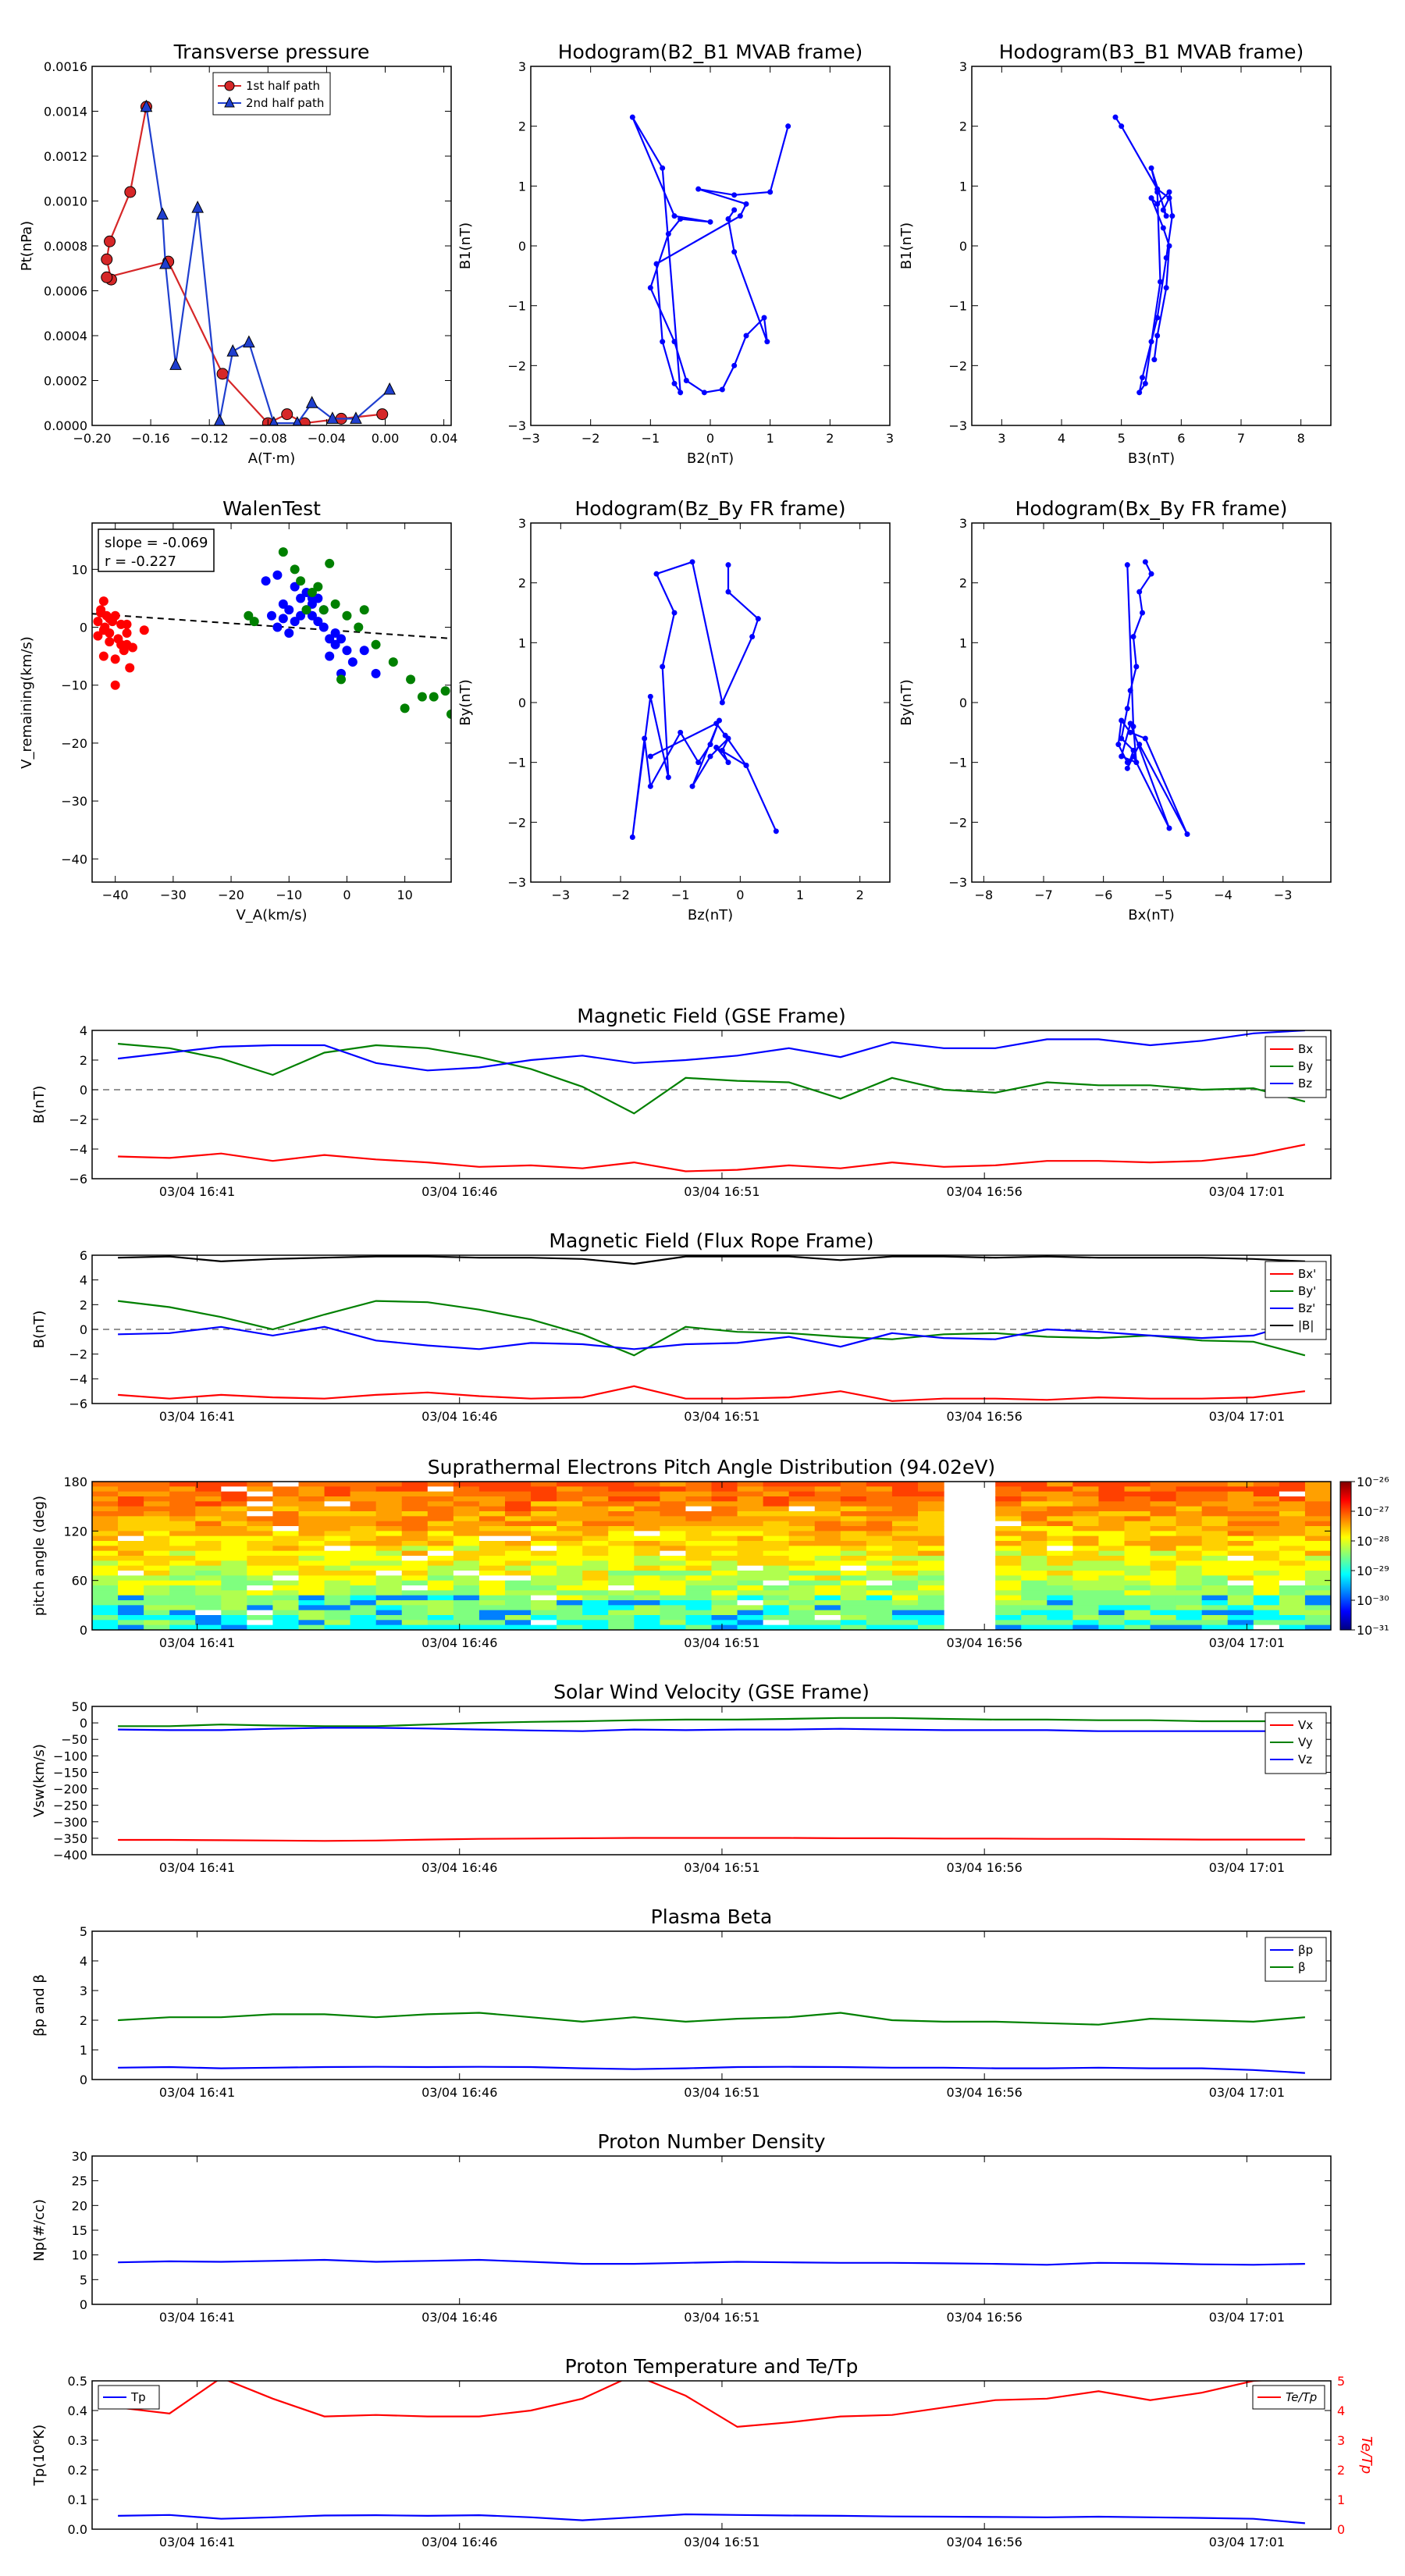  Describe the element at coordinates (890, 439) in the screenshot. I see `x-tick-label: 3` at that location.